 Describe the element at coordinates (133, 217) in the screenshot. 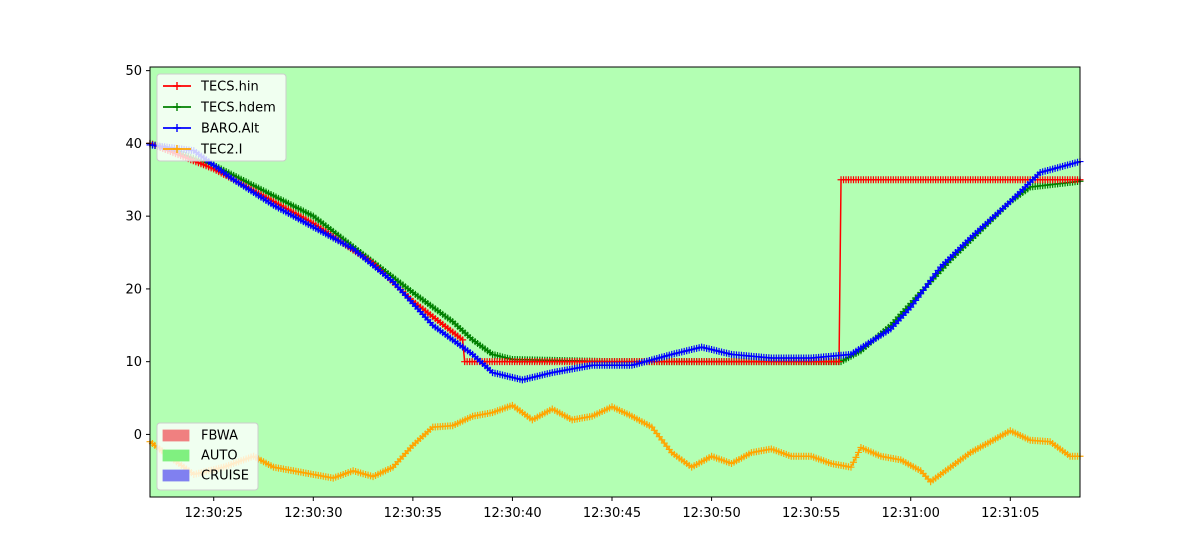

I see `y-tick-label: 30` at that location.